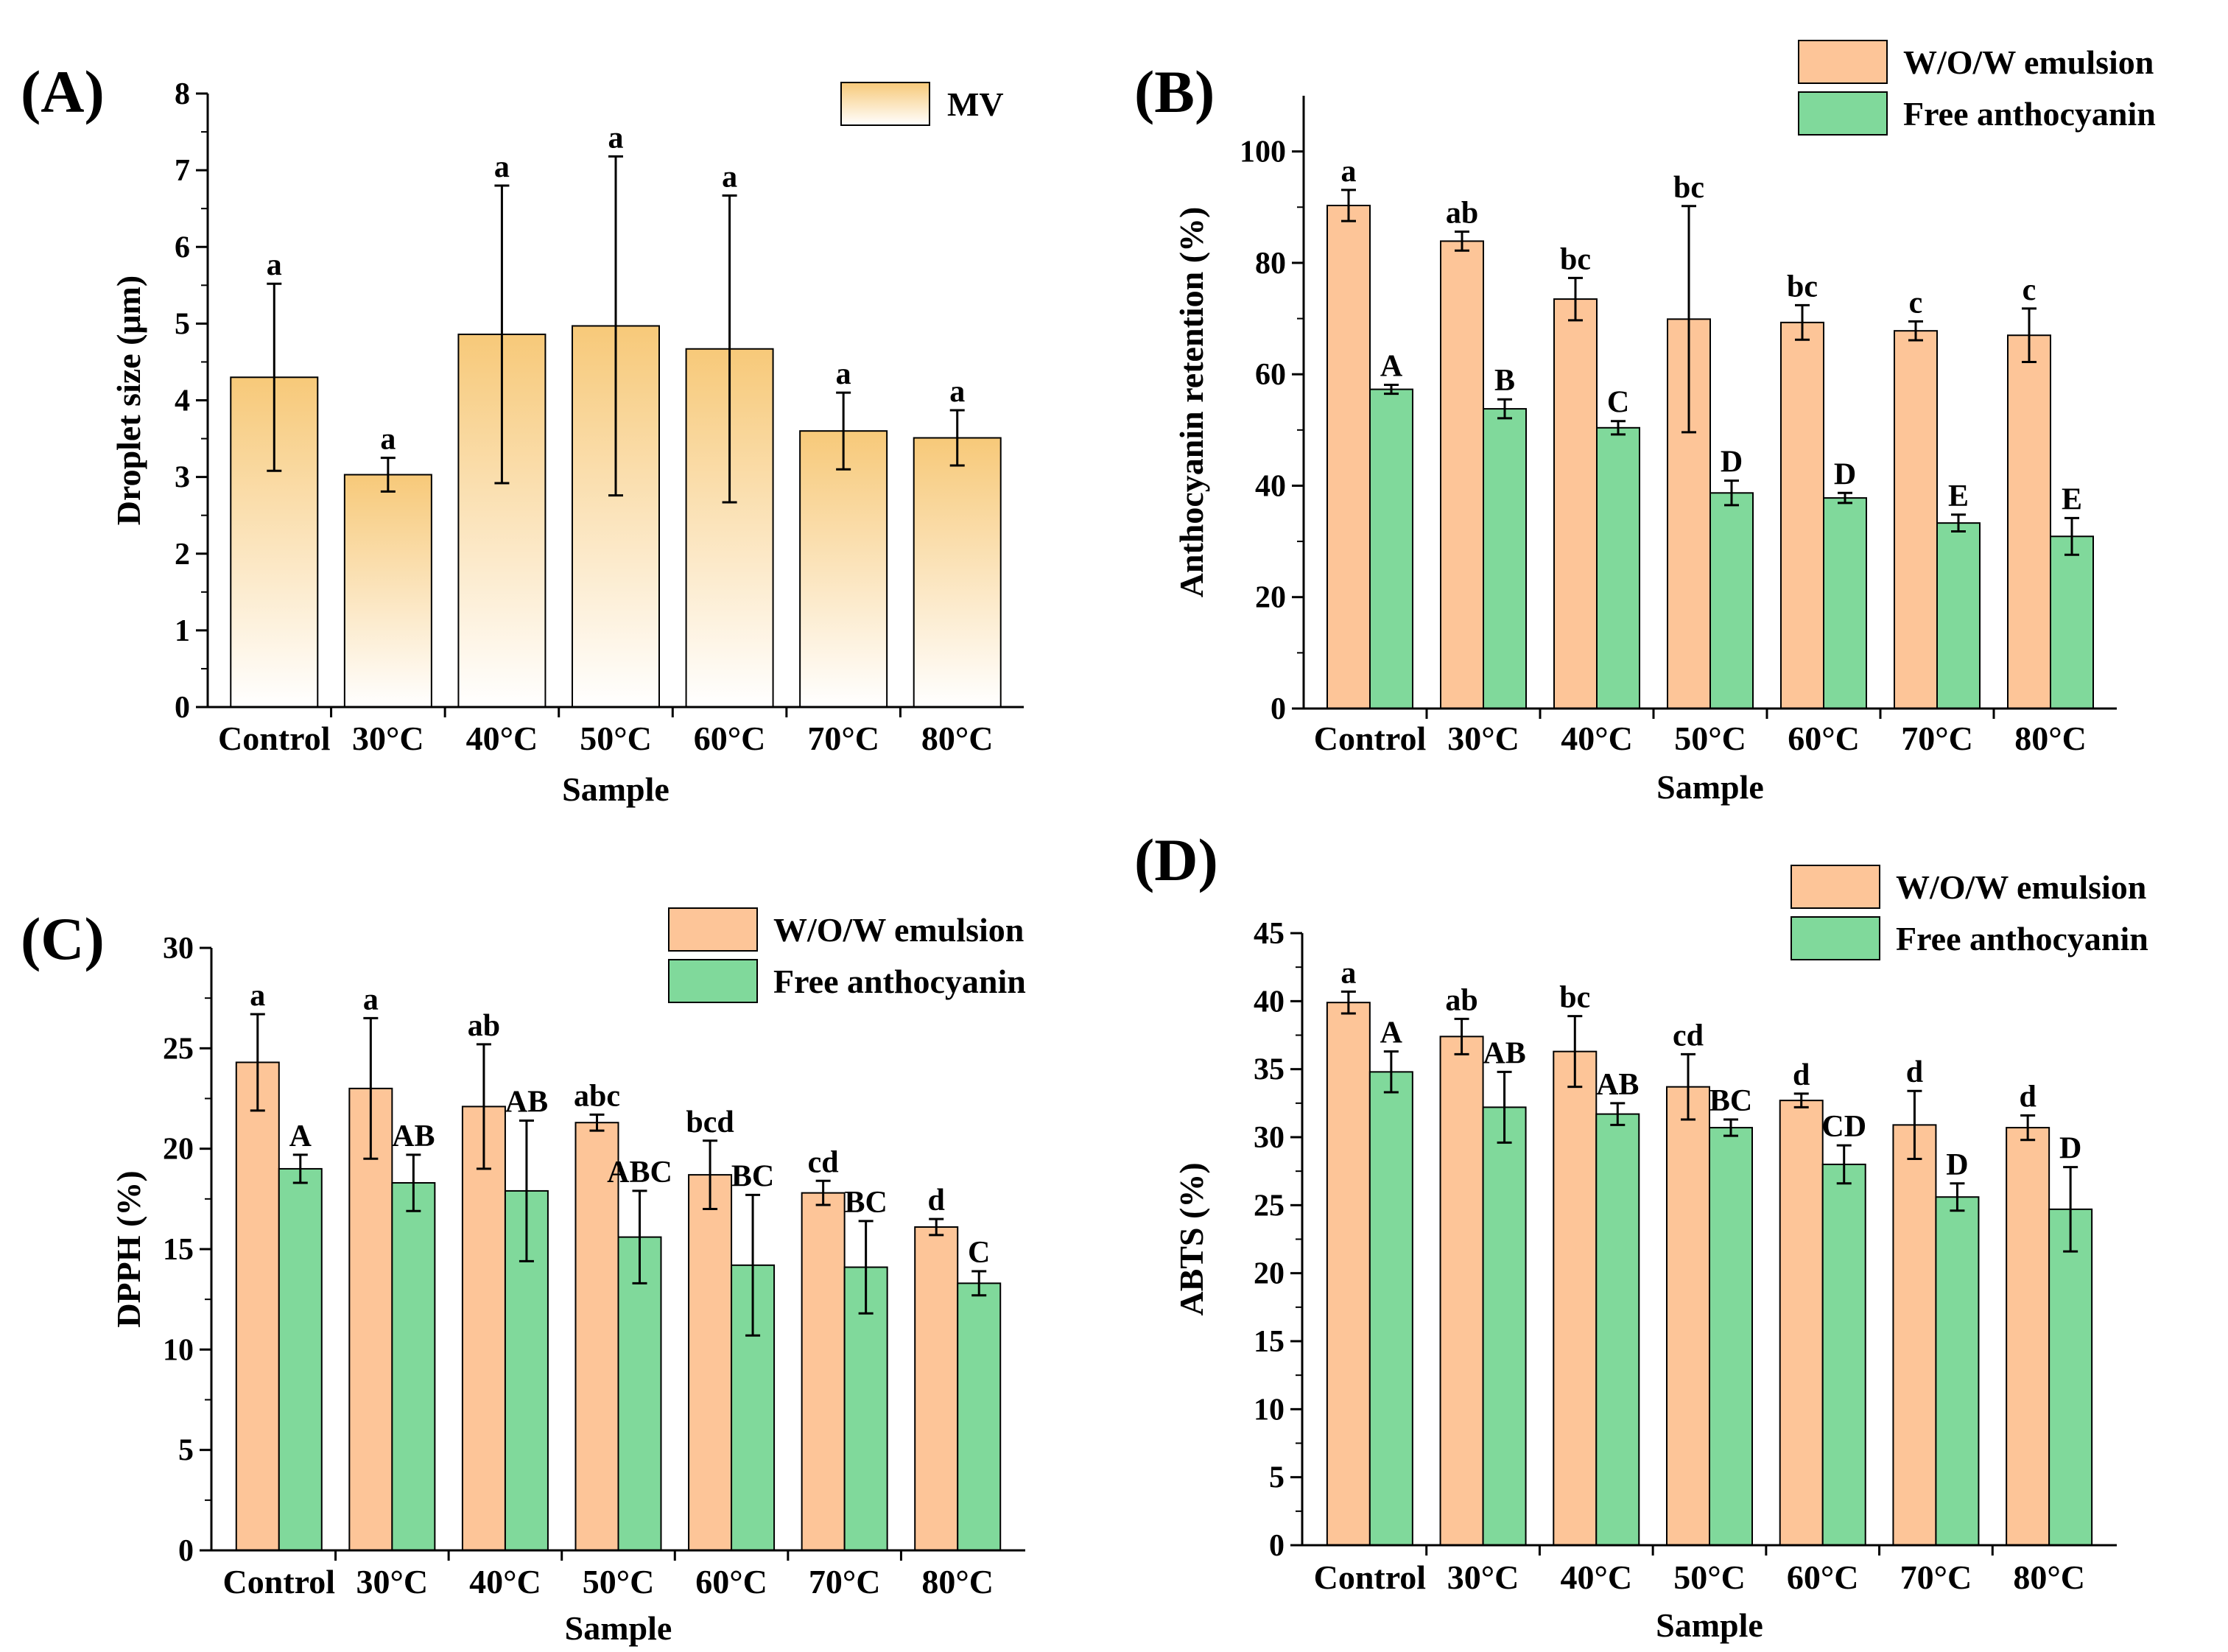 The width and height of the screenshot is (2228, 1652). Describe the element at coordinates (1176, 859) in the screenshot. I see `panel-label: (D)` at that location.